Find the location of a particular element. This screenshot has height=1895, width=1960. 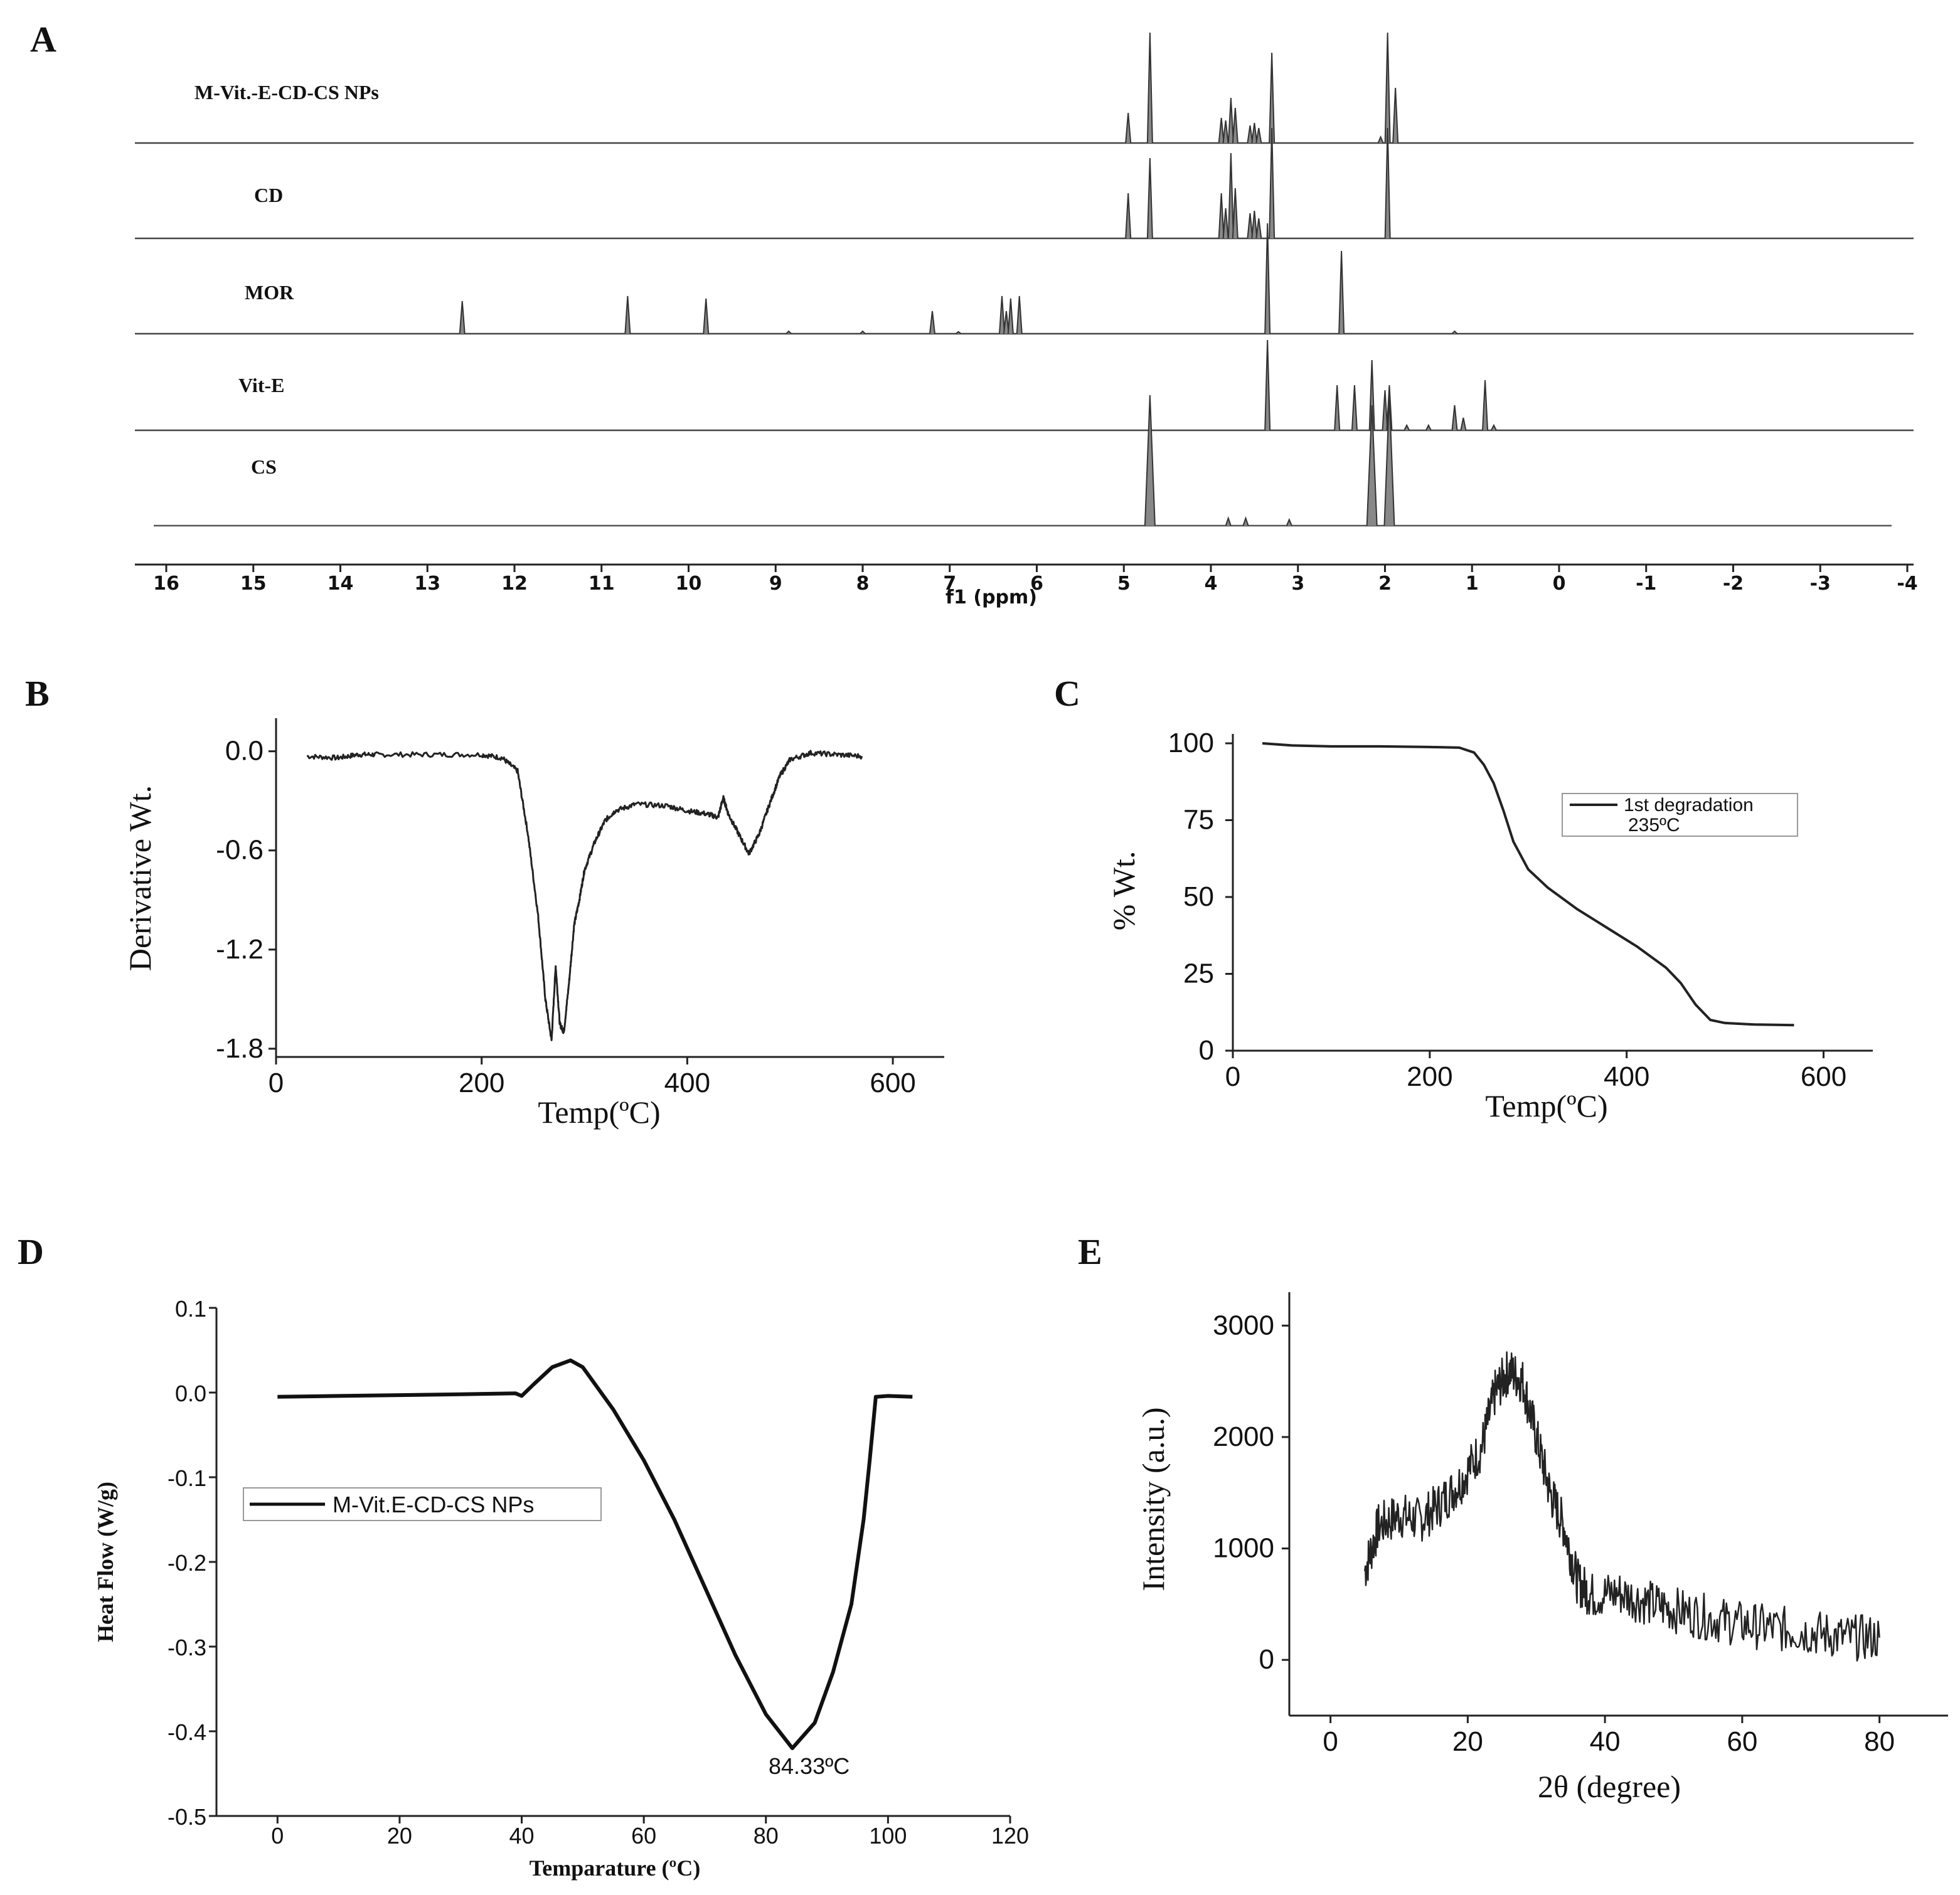

nmr-x-tick-label: -1 is located at coordinates (1646, 584).